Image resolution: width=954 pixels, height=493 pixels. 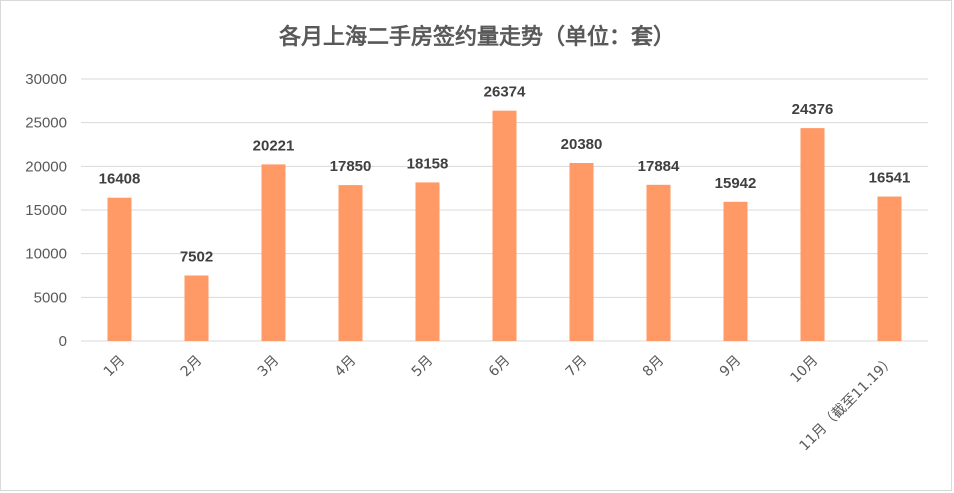 I want to click on data-label: 20221, so click(x=274, y=145).